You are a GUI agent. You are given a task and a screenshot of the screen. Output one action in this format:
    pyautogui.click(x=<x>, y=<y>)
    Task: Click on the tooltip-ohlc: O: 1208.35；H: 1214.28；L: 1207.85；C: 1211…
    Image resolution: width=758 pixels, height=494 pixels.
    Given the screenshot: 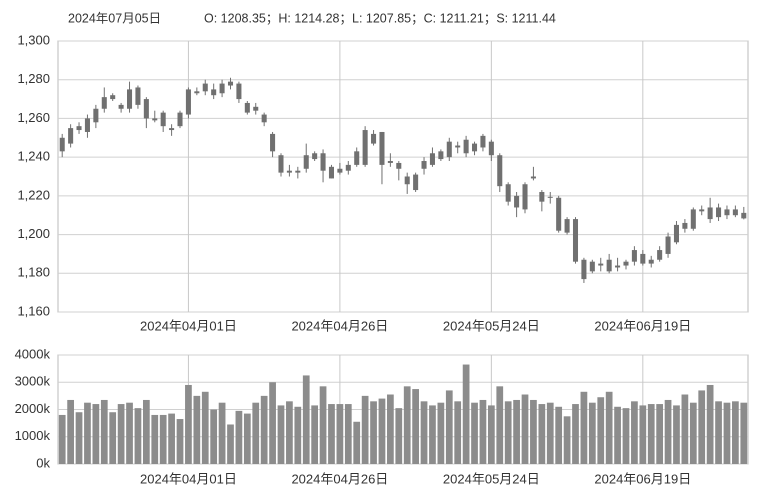 What is the action you would take?
    pyautogui.click(x=380, y=18)
    